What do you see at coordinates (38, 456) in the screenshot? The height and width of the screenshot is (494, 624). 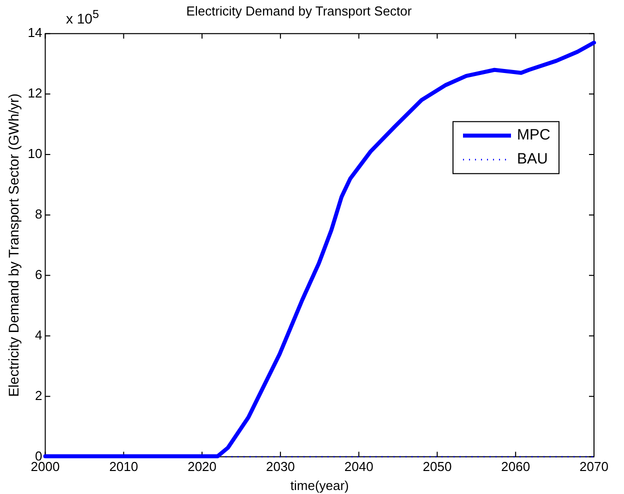 I see `y-tick-label: 0` at bounding box center [38, 456].